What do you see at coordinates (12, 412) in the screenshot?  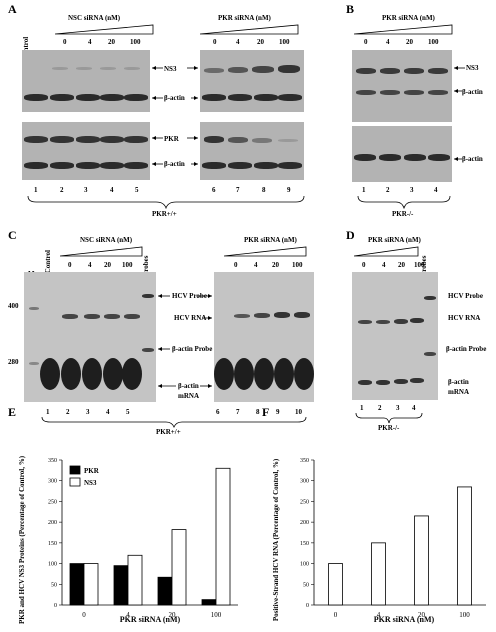 I see `panel-label-e: E` at bounding box center [12, 412].